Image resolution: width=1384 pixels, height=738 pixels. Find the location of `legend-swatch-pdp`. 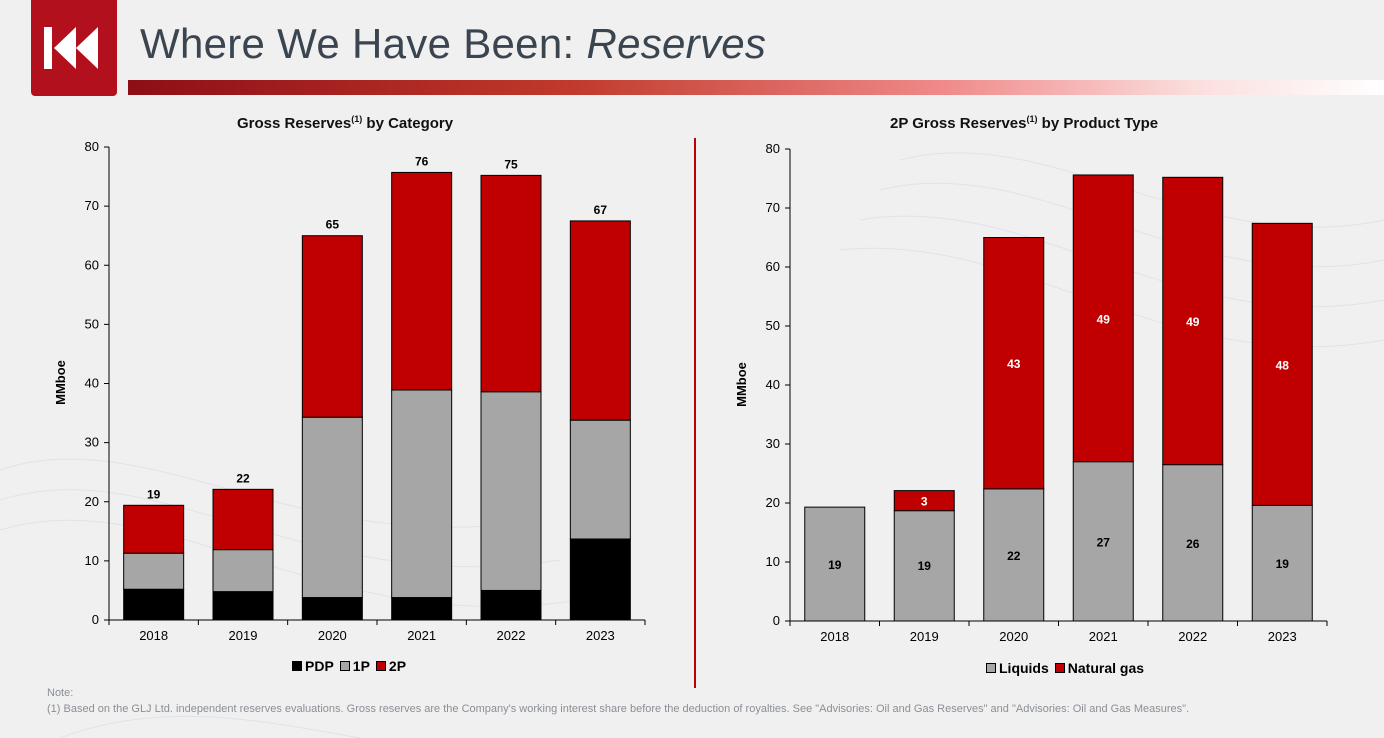

legend-swatch-pdp is located at coordinates (297, 666).